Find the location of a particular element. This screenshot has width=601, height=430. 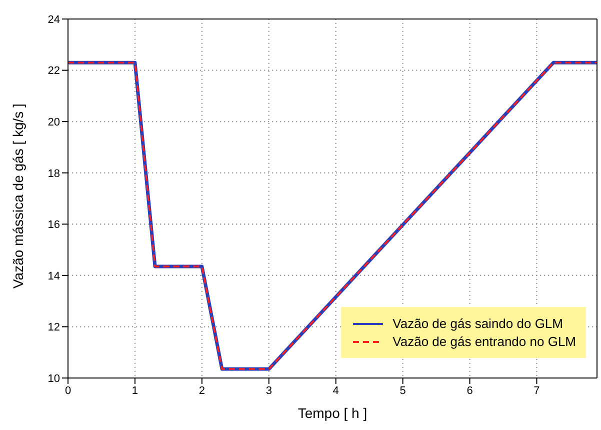

x-tick-label: 1 is located at coordinates (135, 390).